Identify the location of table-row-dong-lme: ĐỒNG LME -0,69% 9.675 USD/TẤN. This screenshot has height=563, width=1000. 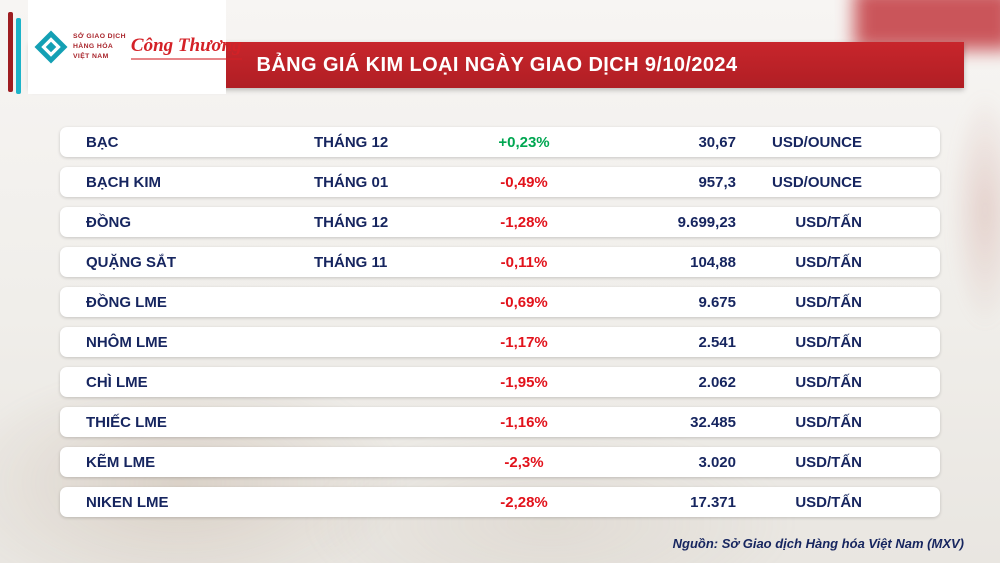
(500, 302).